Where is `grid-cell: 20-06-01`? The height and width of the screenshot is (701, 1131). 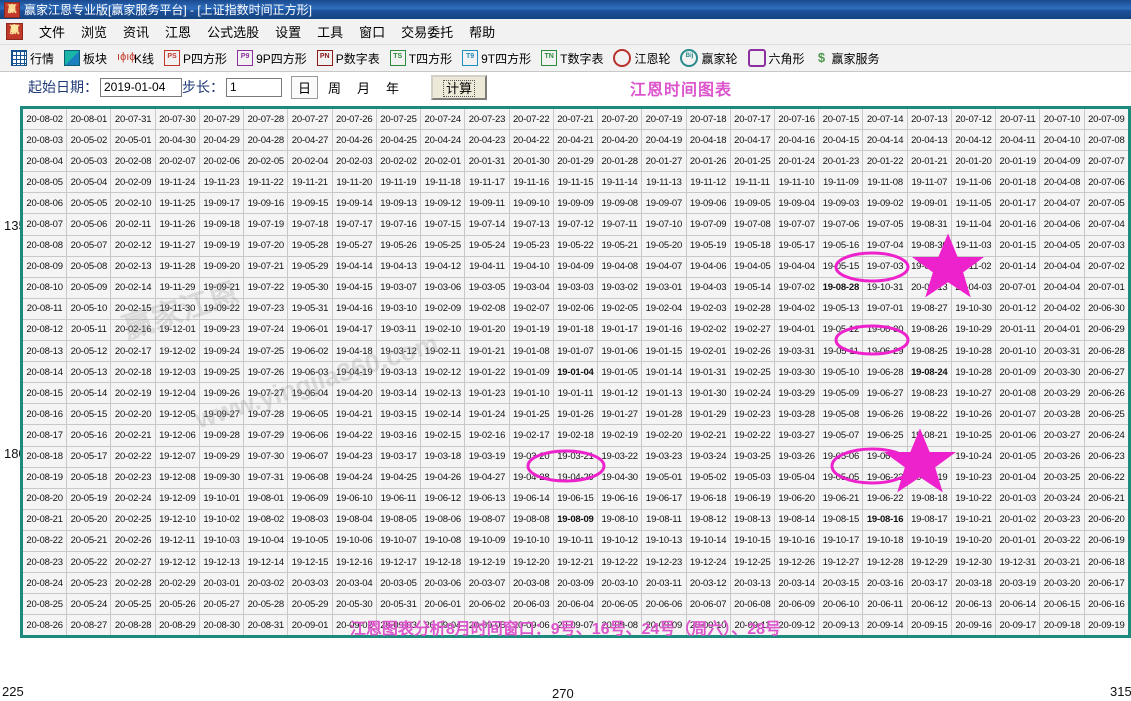
grid-cell: 20-06-01 is located at coordinates (443, 604).